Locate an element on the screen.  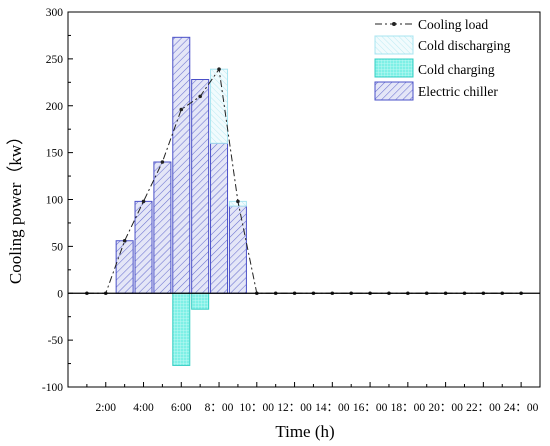
x-tick-label: 24：00 is located at coordinates (521, 408).